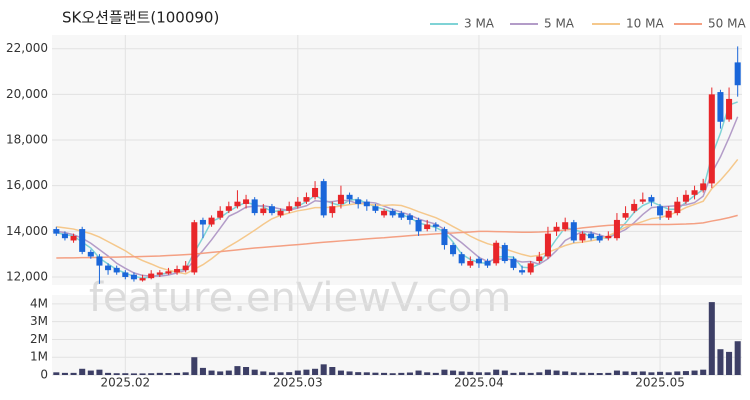 The width and height of the screenshot is (750, 400). Describe the element at coordinates (27, 231) in the screenshot. I see `y-tick-label: 14,000` at that location.